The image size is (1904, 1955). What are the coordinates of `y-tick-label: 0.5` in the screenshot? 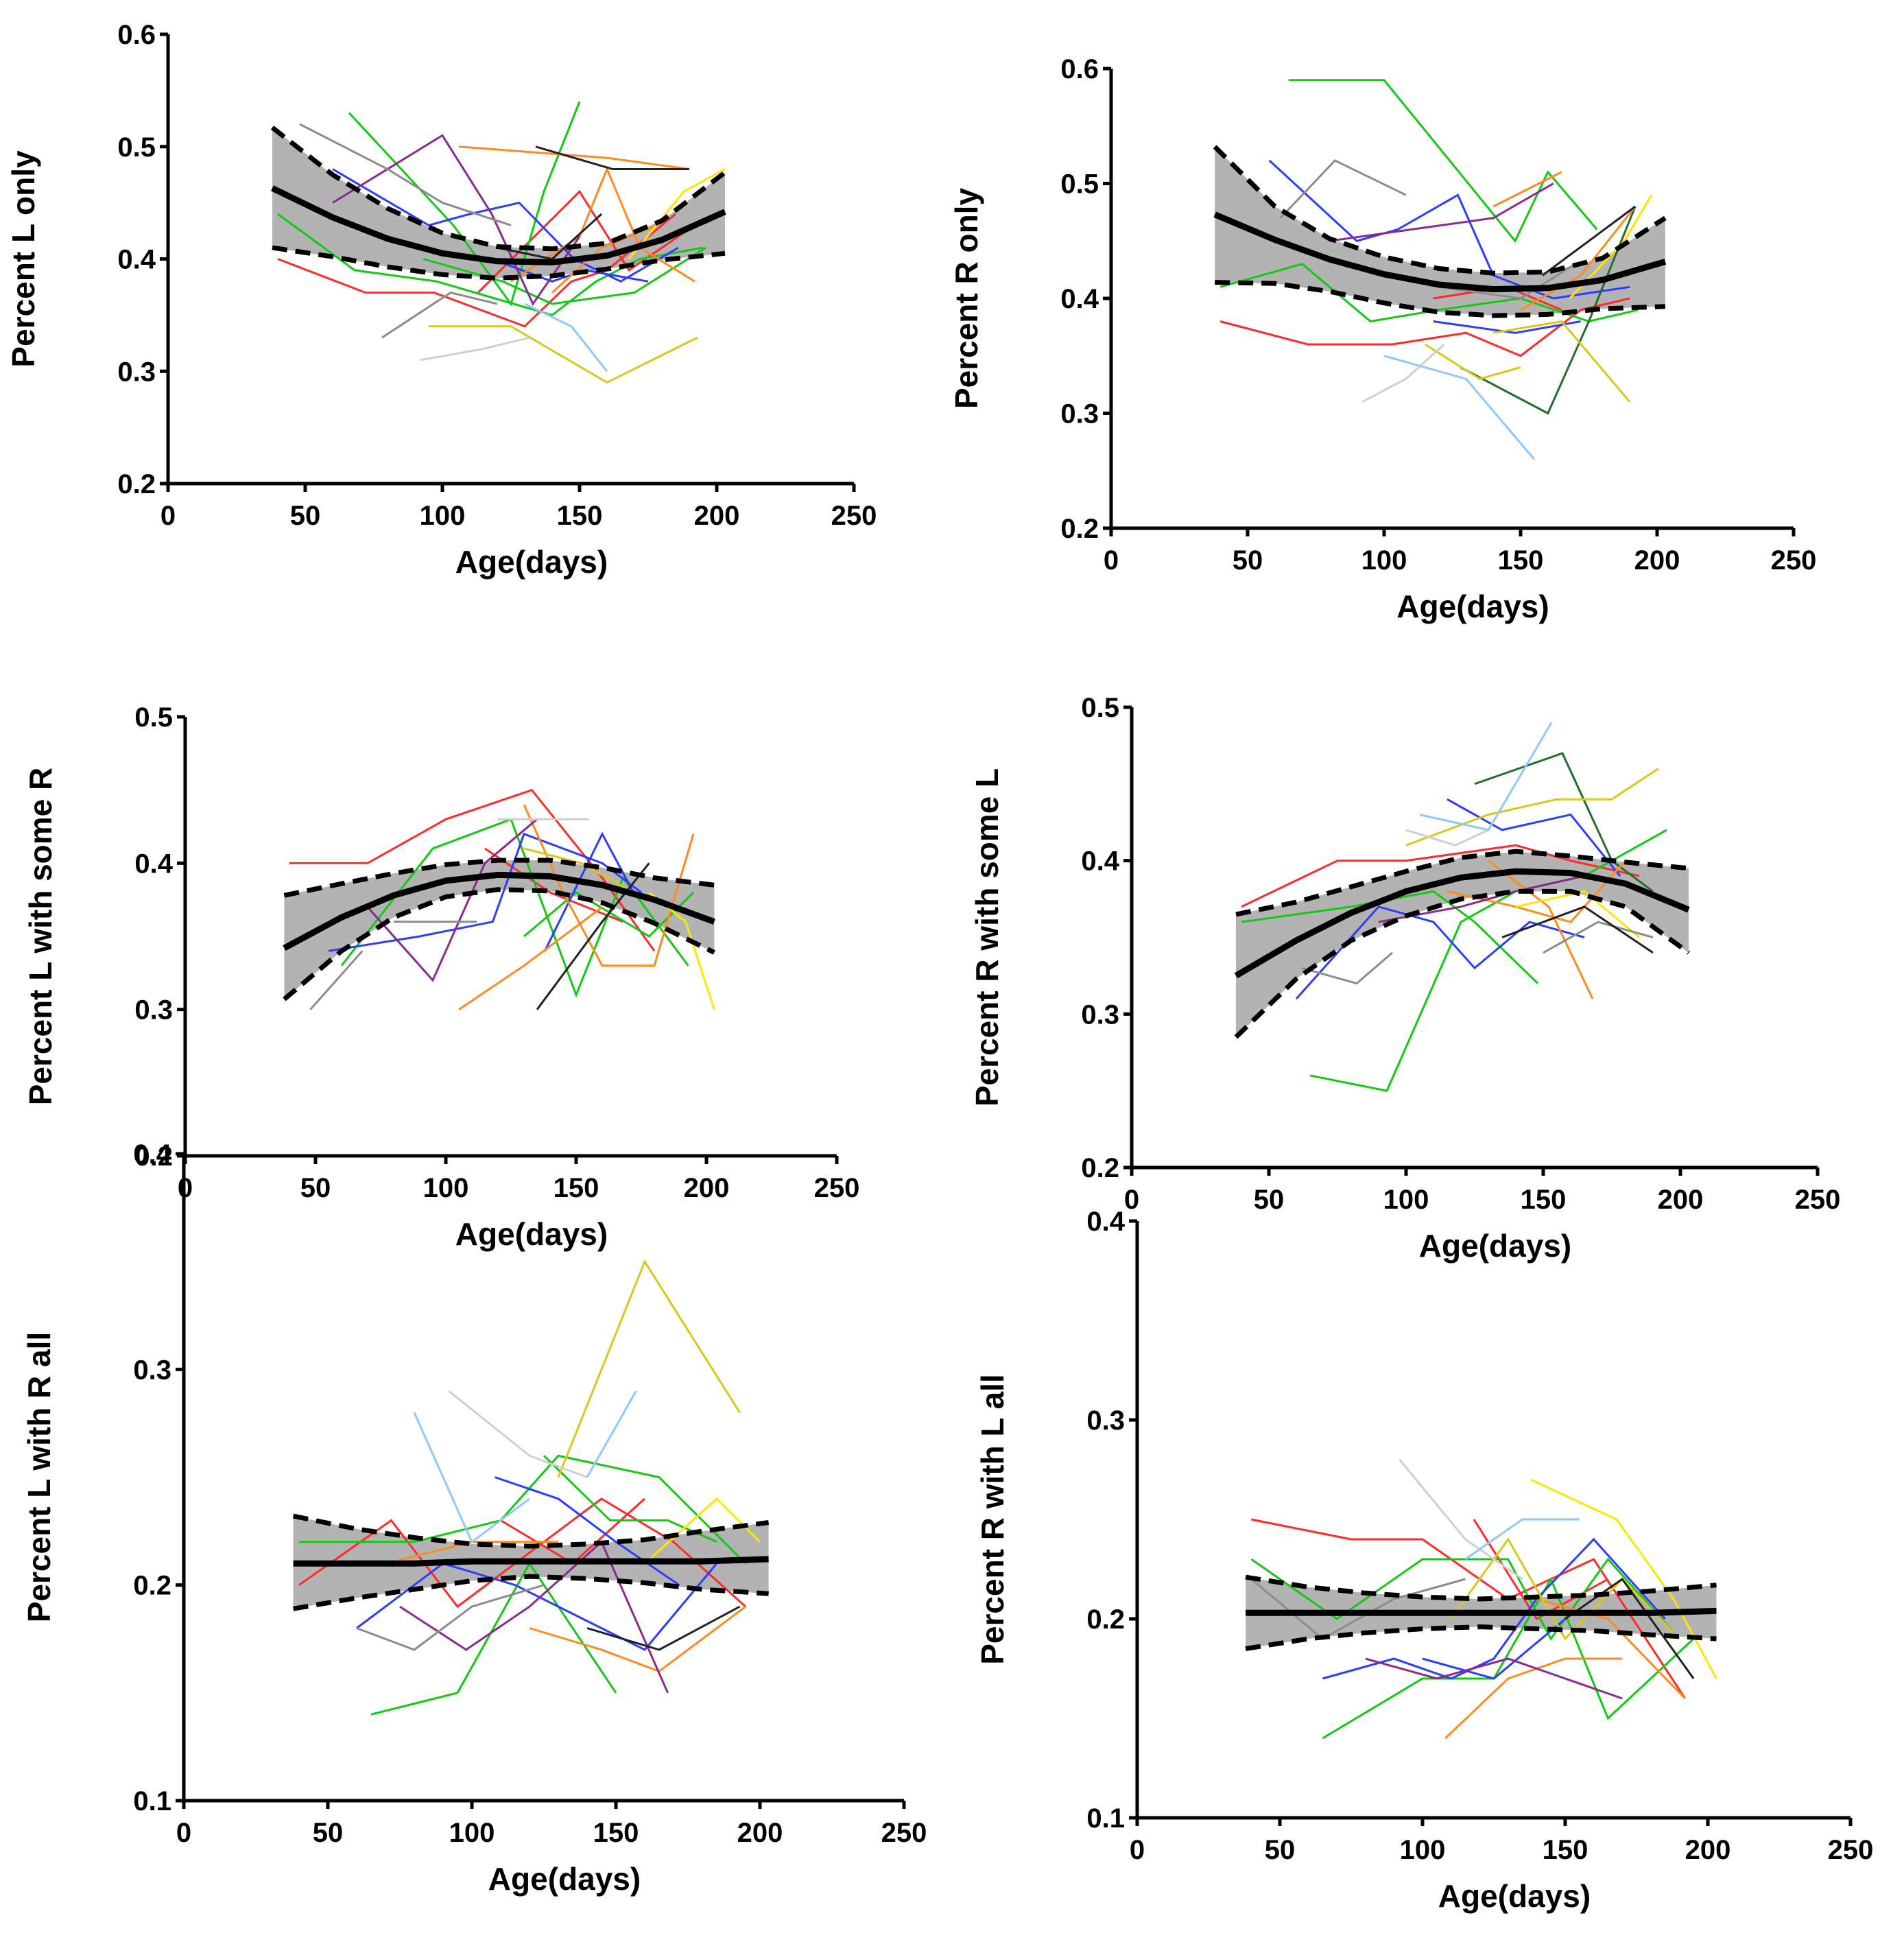 It's located at (1100, 708).